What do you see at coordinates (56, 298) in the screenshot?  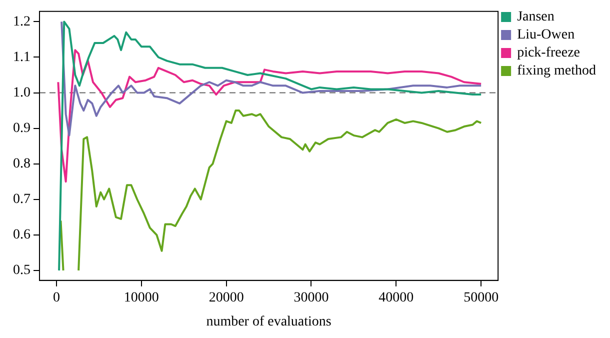 I see `x-tick-label: 0` at bounding box center [56, 298].